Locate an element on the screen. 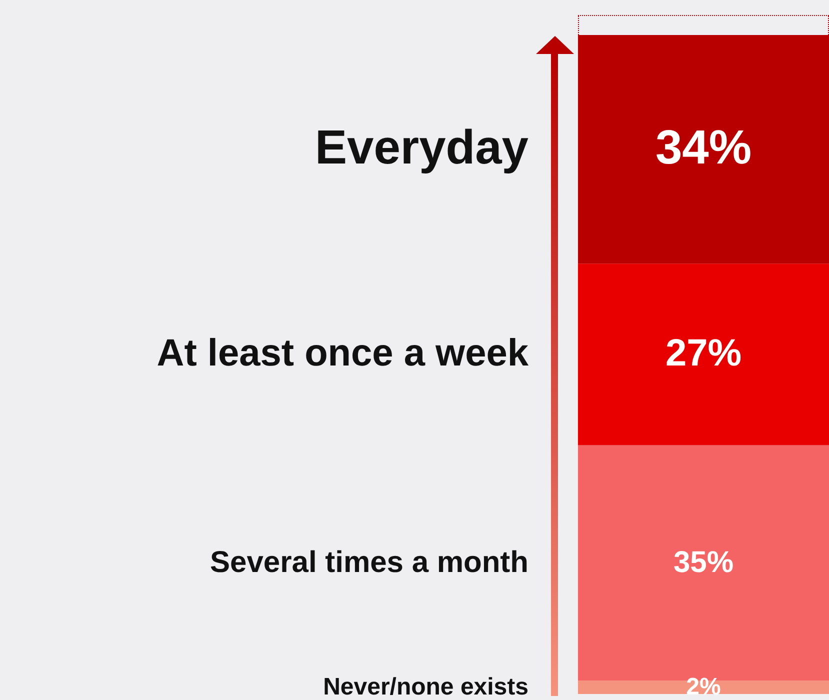  data-label: 27% is located at coordinates (703, 353).